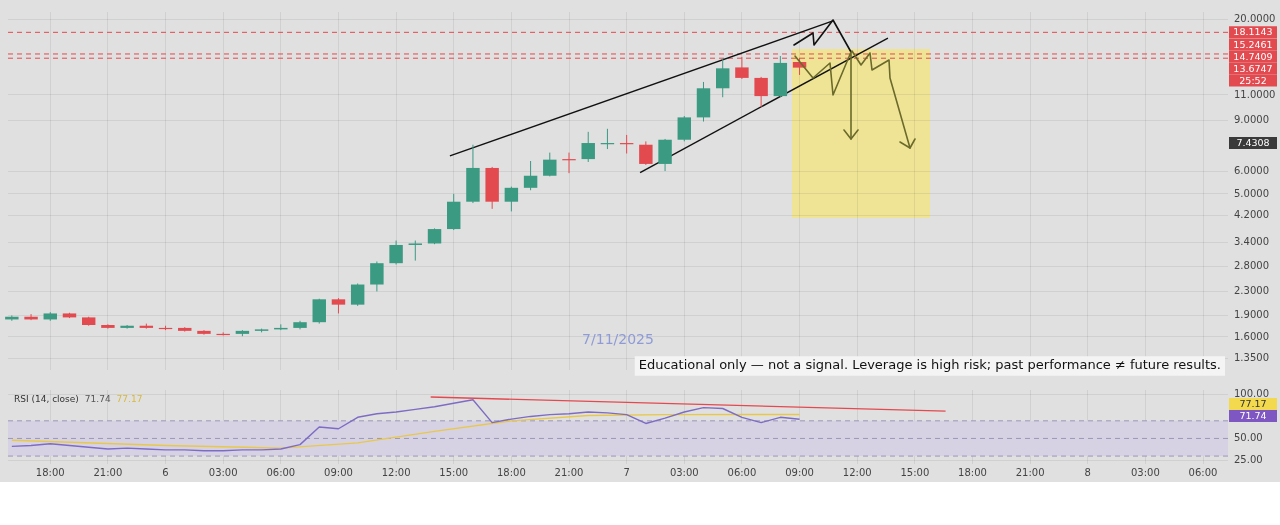 The width and height of the screenshot is (1280, 525). What do you see at coordinates (1255, 94) in the screenshot?
I see `y-tick-label: 11.0000` at bounding box center [1255, 94].